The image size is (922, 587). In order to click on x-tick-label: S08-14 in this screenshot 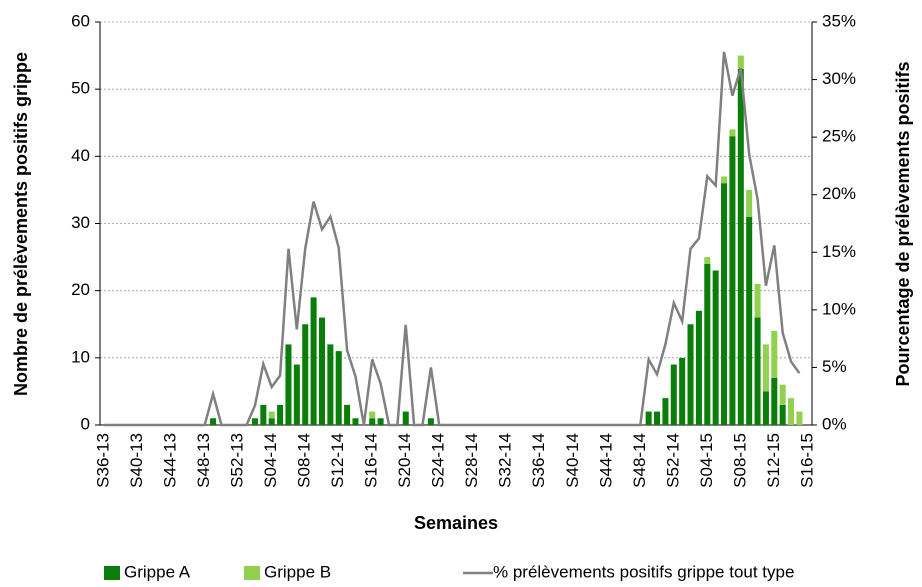, I will do `click(304, 460)`.